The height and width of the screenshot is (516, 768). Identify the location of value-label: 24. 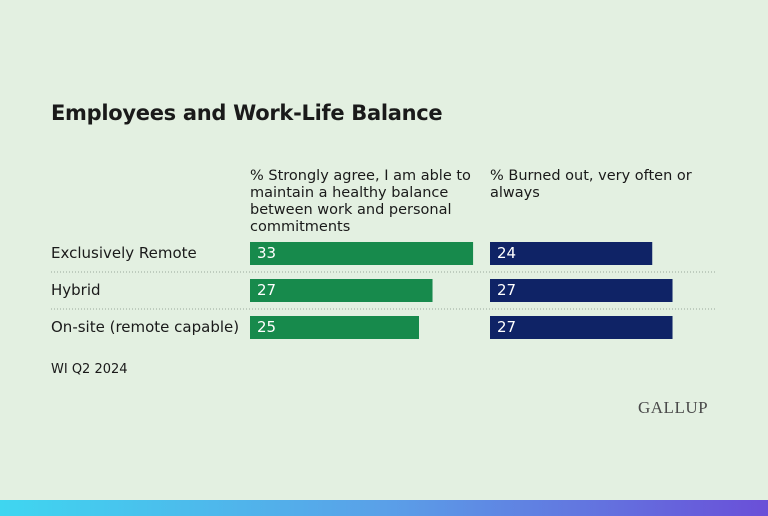
(507, 253).